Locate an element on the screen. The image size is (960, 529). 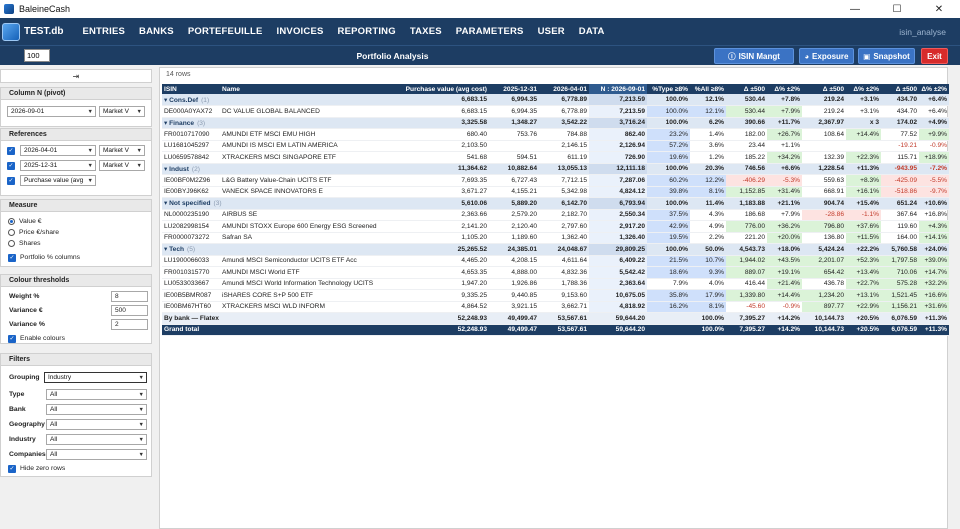
industry-filter-select: All ▼ is located at coordinates (96, 439).